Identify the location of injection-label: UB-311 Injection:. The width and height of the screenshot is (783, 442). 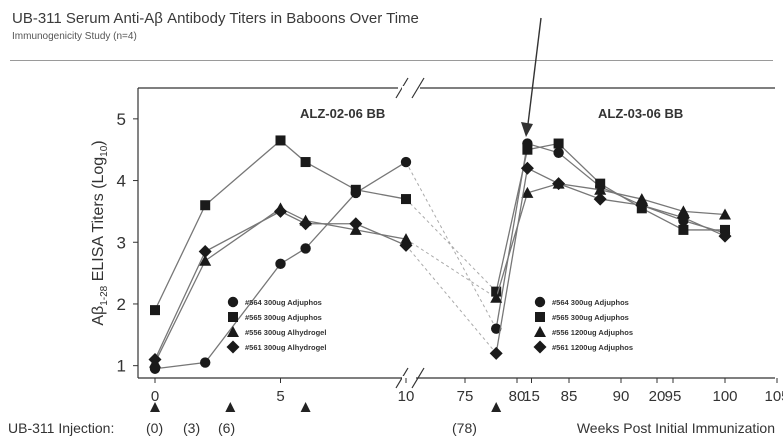
(61, 428).